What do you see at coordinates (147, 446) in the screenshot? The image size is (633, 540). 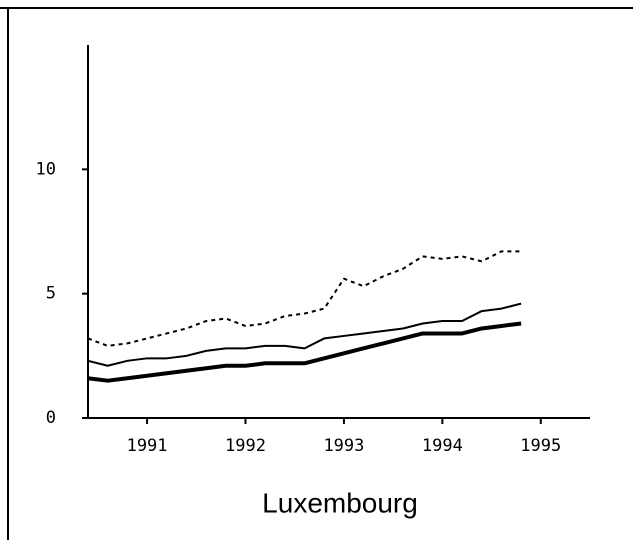 I see `x-tick-label: 1991` at bounding box center [147, 446].